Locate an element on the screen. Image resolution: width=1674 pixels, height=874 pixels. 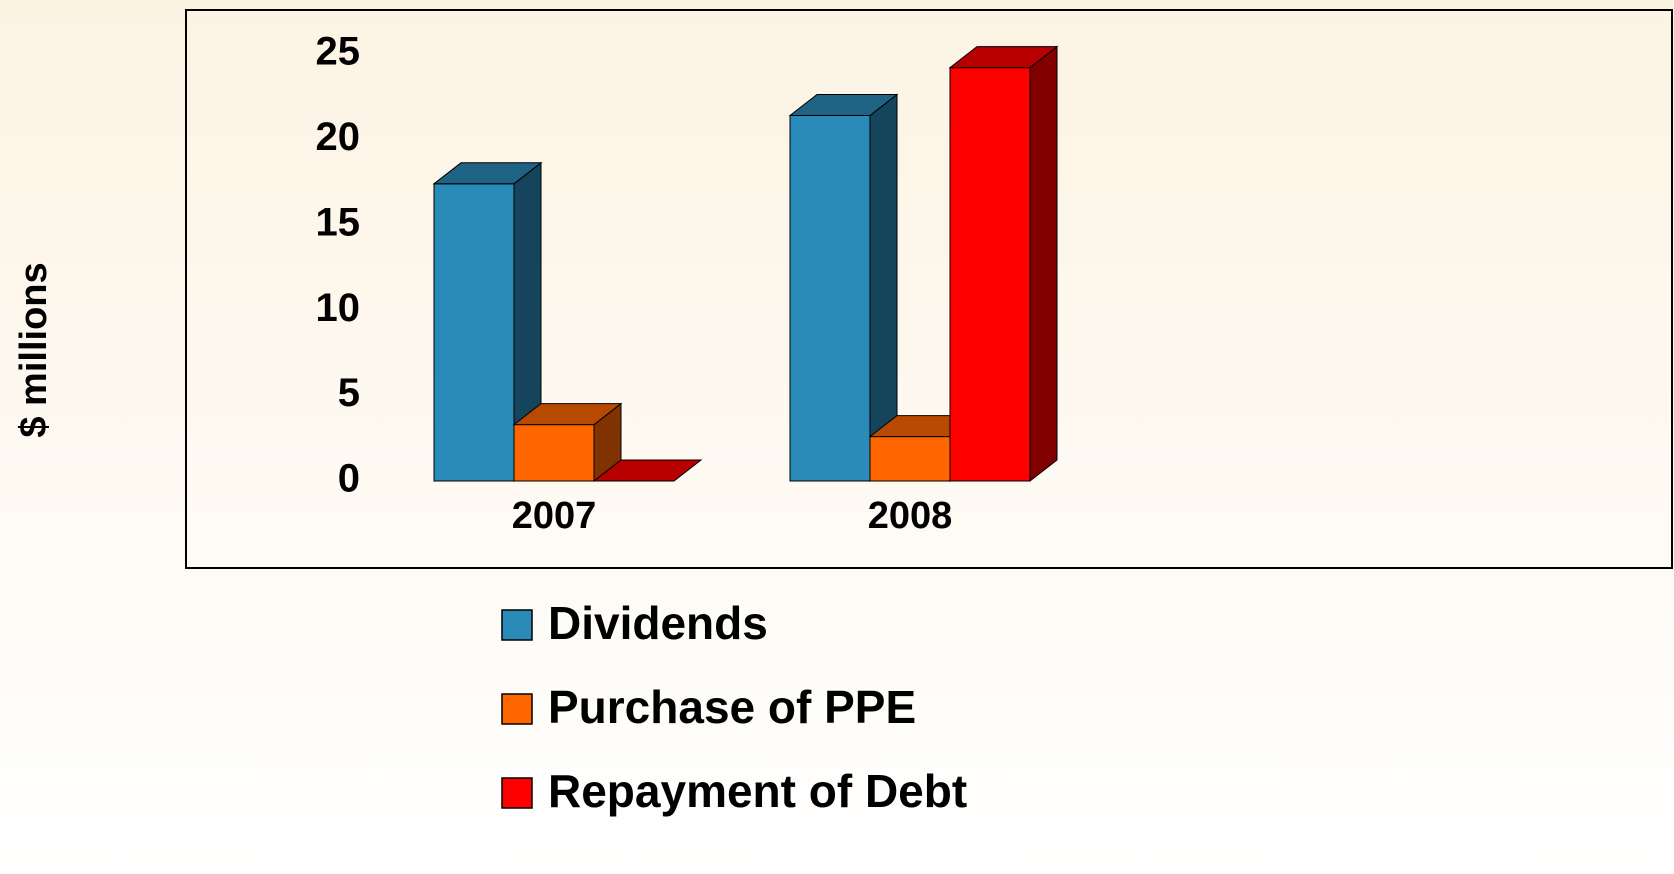
y-tick-label: 15 is located at coordinates (338, 222).